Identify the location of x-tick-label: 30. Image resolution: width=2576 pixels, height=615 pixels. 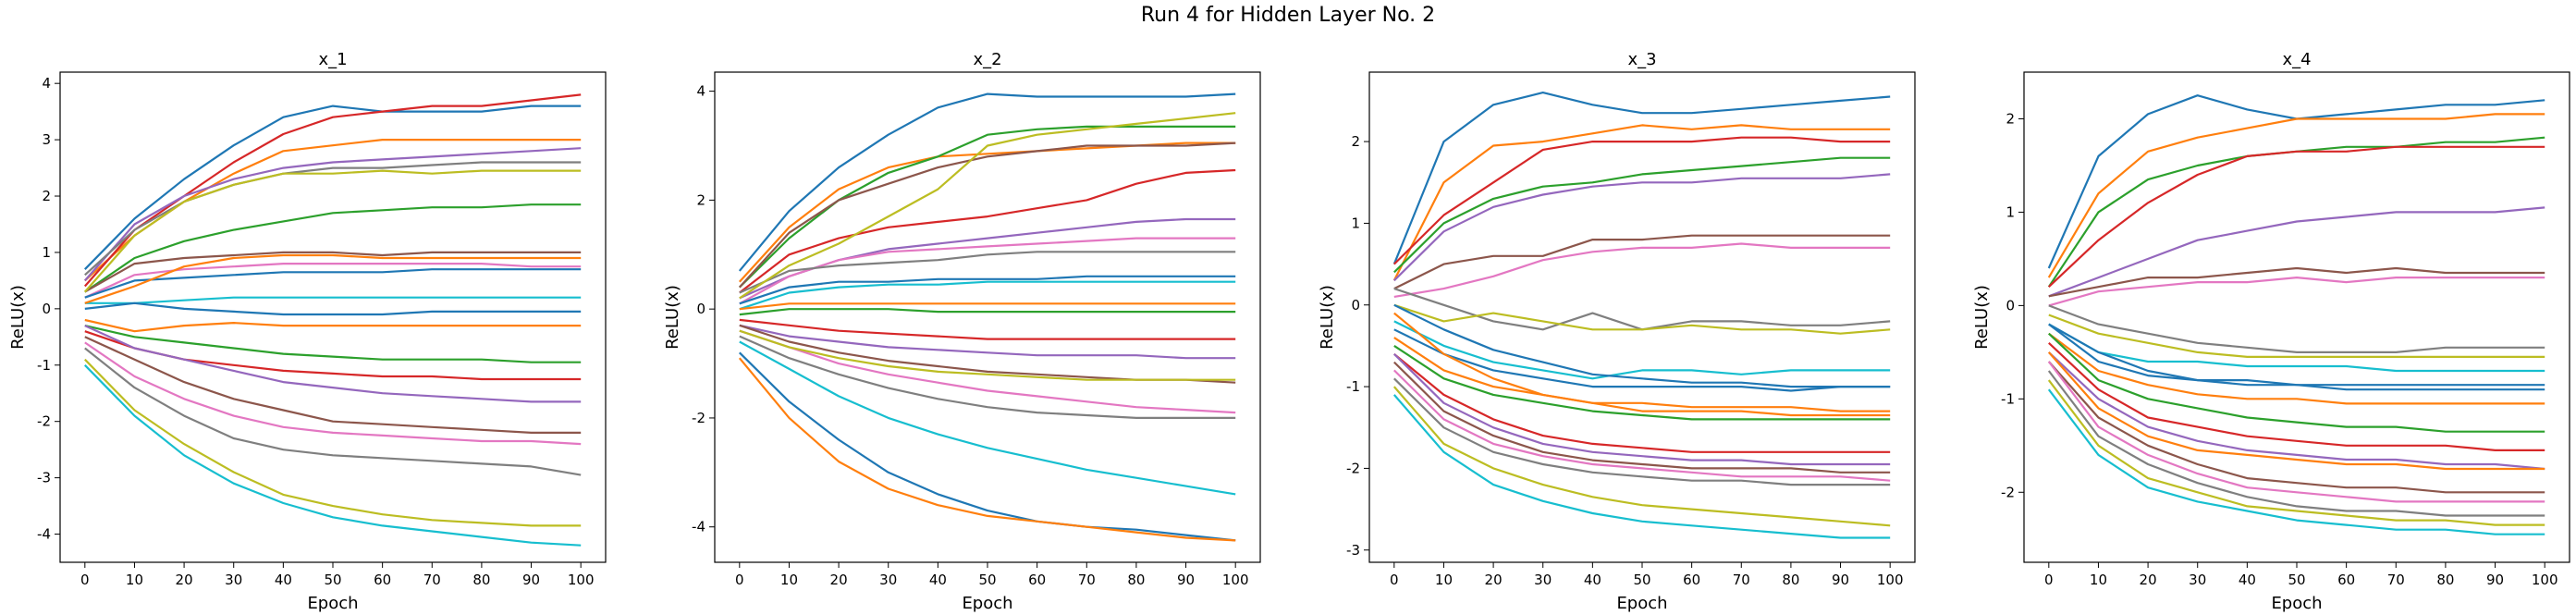
(2197, 580).